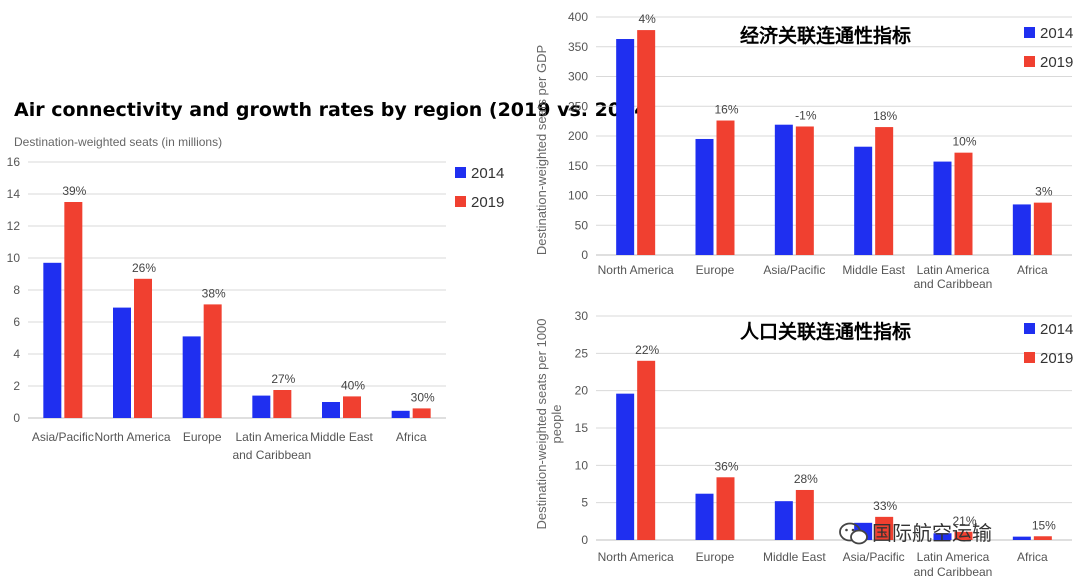 This screenshot has width=1080, height=579. I want to click on growth-label: 3%, so click(1044, 192).